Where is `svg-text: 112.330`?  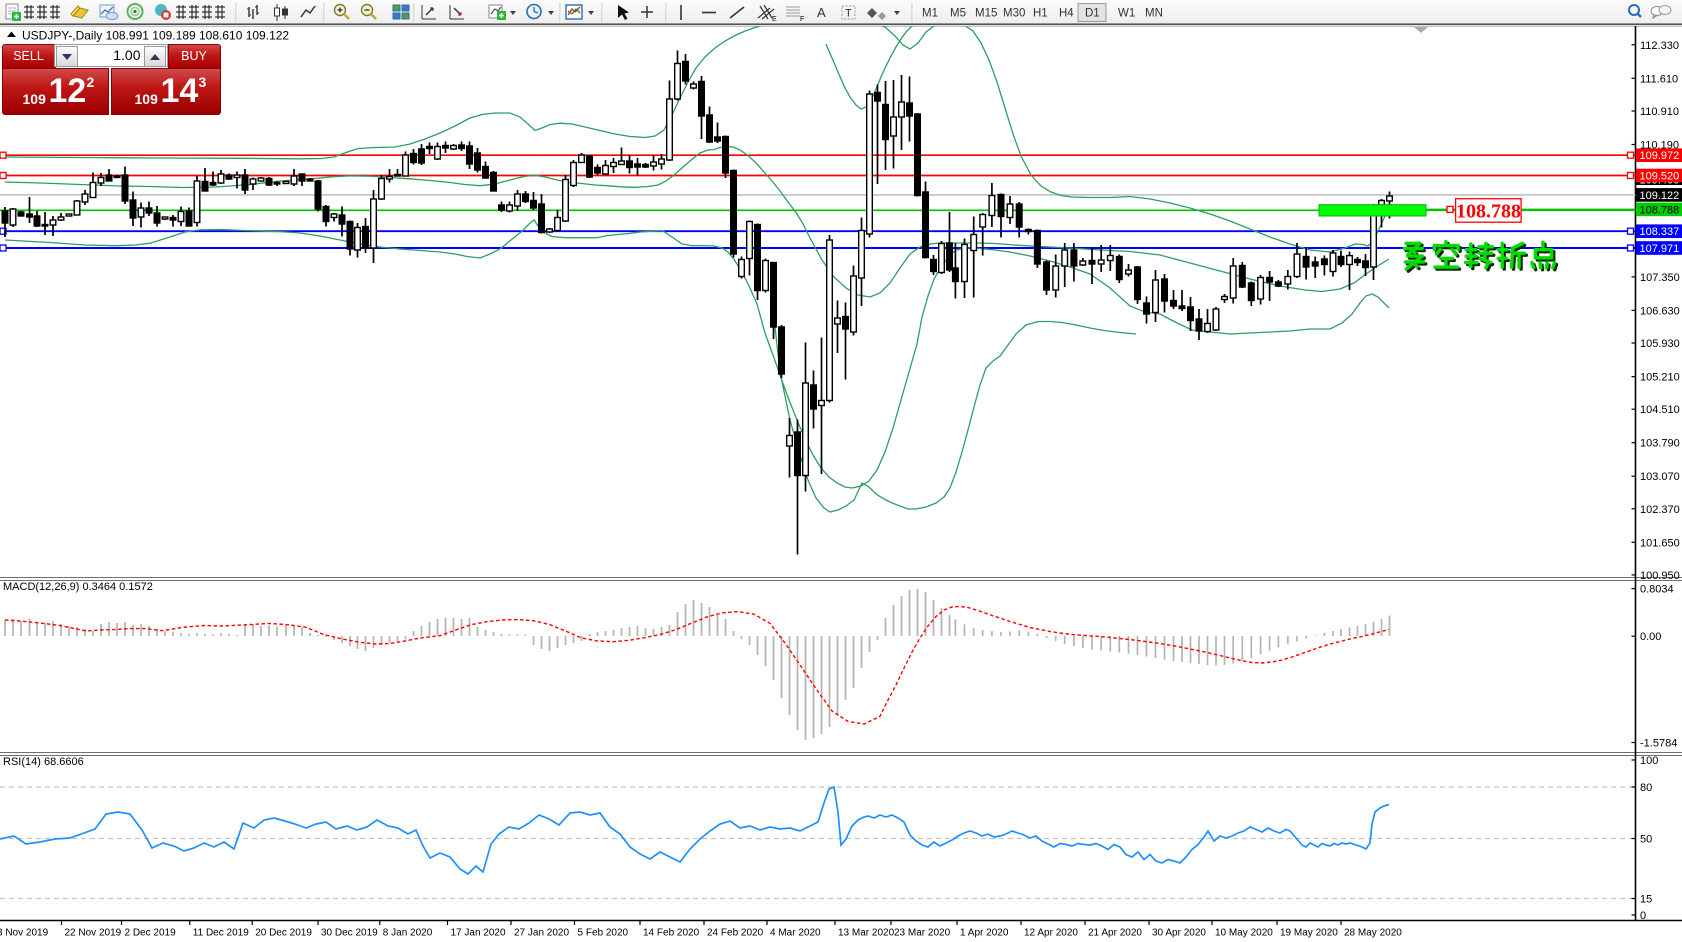
svg-text: 112.330 is located at coordinates (1659, 46).